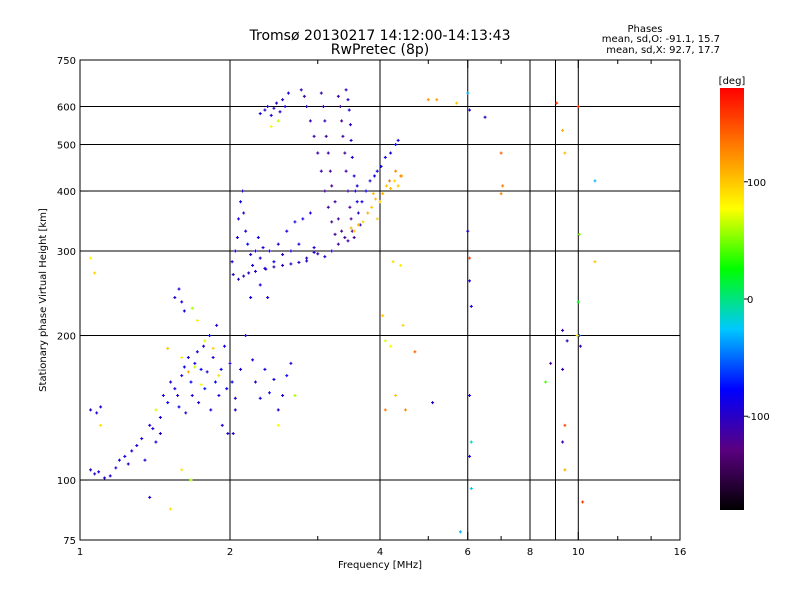 The width and height of the screenshot is (800, 600). What do you see at coordinates (380, 50) in the screenshot?
I see `chart-subtitle: RwPretec (8p)` at bounding box center [380, 50].